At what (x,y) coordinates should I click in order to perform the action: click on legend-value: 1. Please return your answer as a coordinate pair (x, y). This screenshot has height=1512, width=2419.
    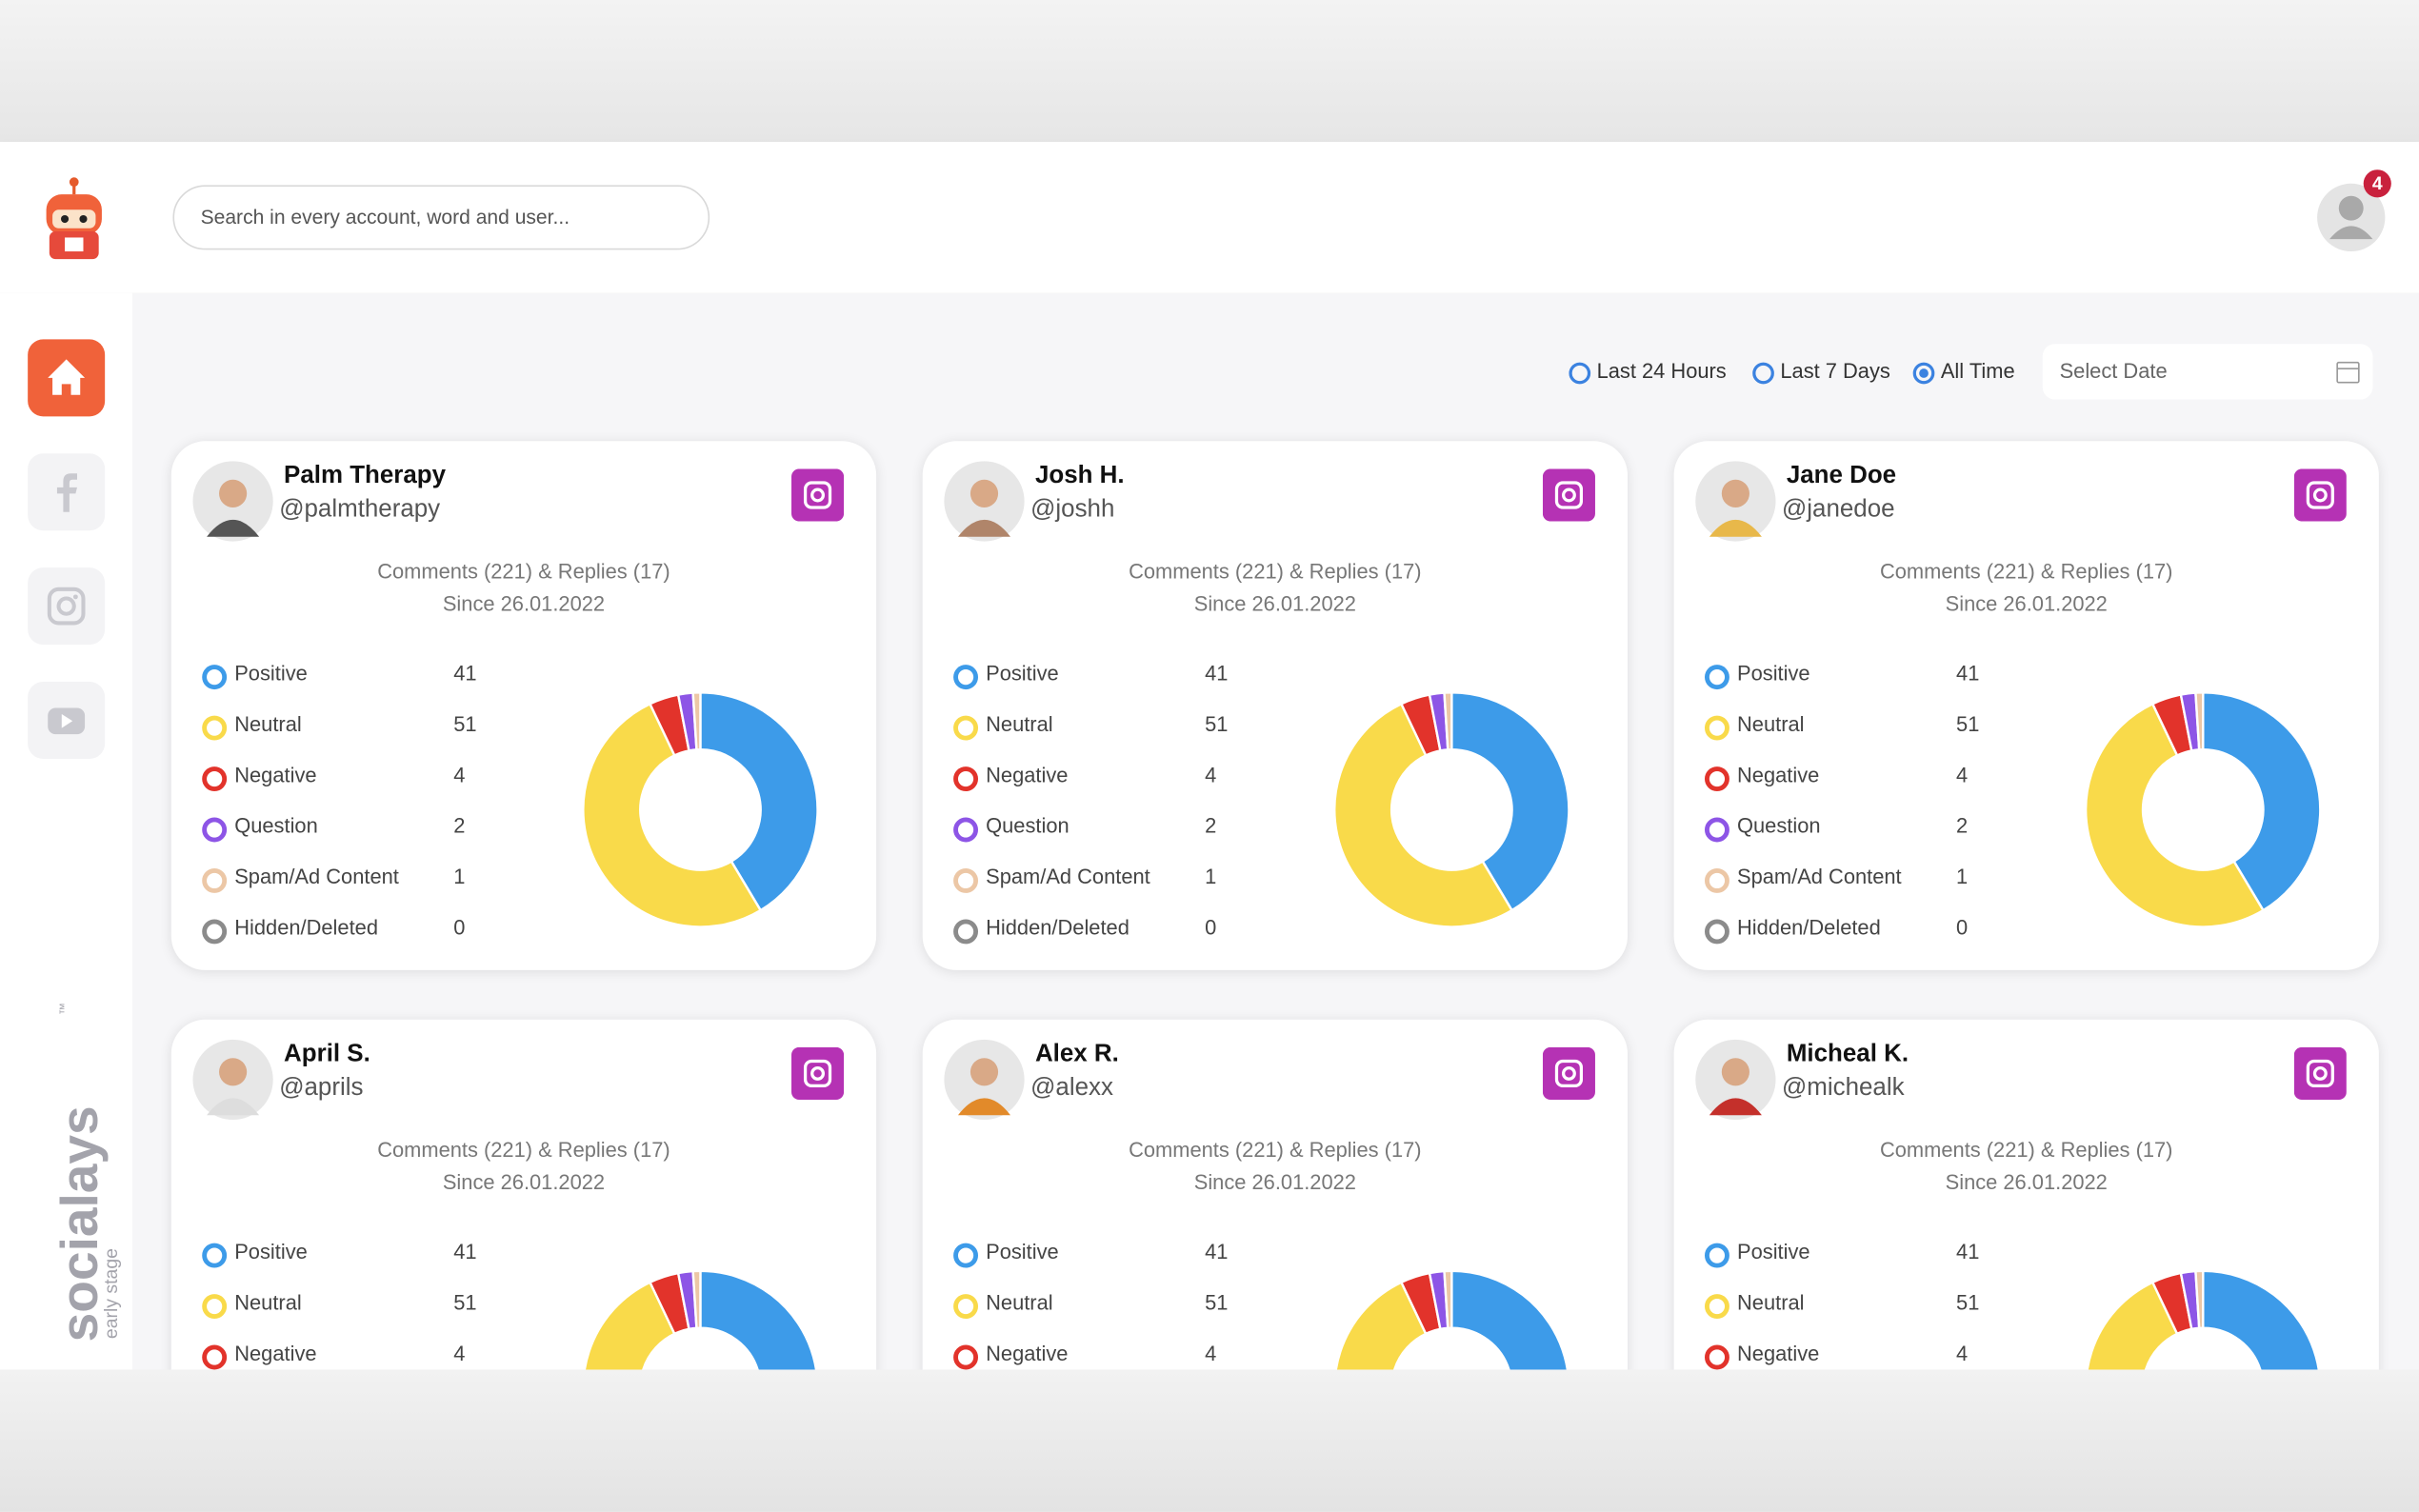
    Looking at the image, I should click on (1211, 877).